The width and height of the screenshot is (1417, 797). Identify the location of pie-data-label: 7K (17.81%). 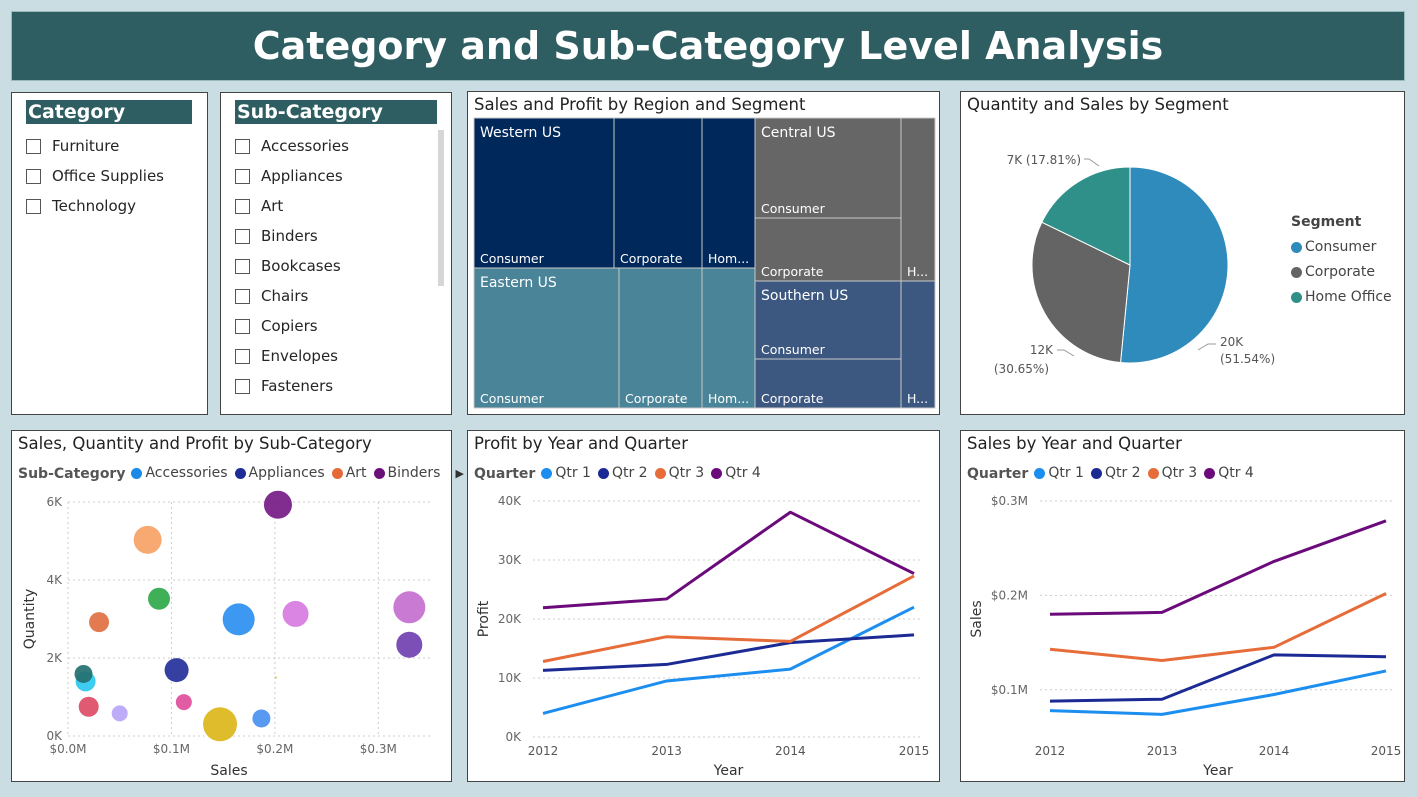
(1044, 160).